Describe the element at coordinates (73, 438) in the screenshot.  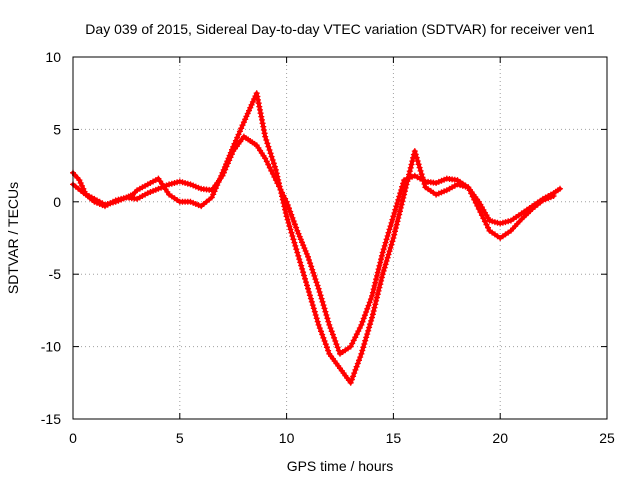
I see `x-tick-label: 0` at that location.